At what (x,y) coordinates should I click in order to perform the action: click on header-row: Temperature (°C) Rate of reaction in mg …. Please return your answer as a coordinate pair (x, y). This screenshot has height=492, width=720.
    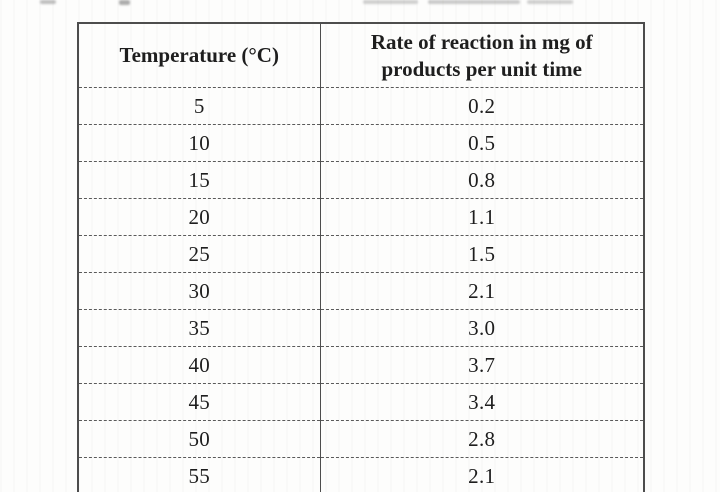
    Looking at the image, I should click on (361, 55).